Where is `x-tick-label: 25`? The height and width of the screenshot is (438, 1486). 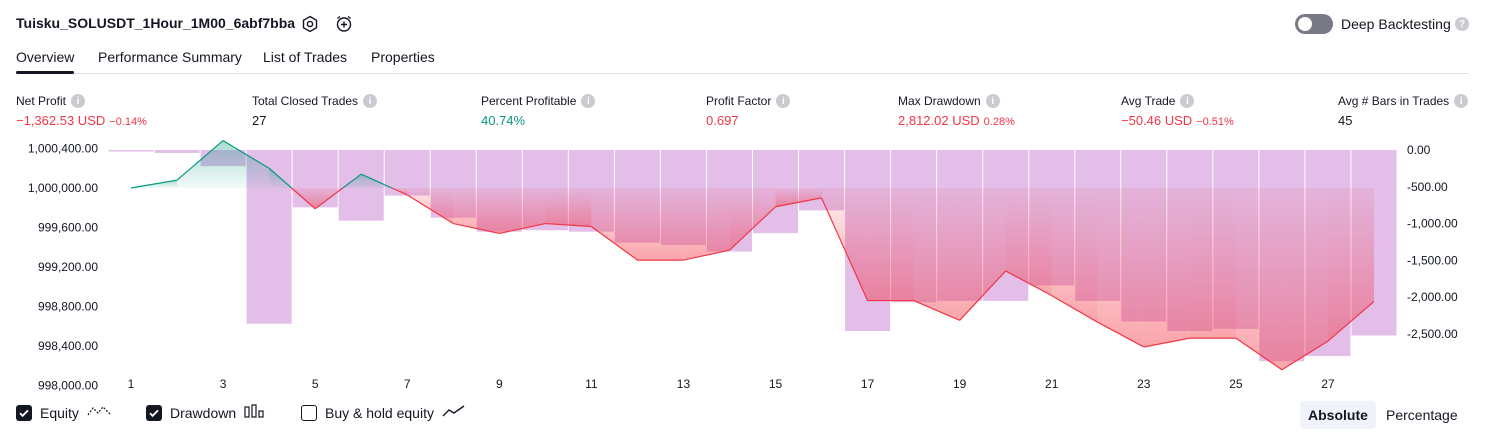 x-tick-label: 25 is located at coordinates (1236, 384).